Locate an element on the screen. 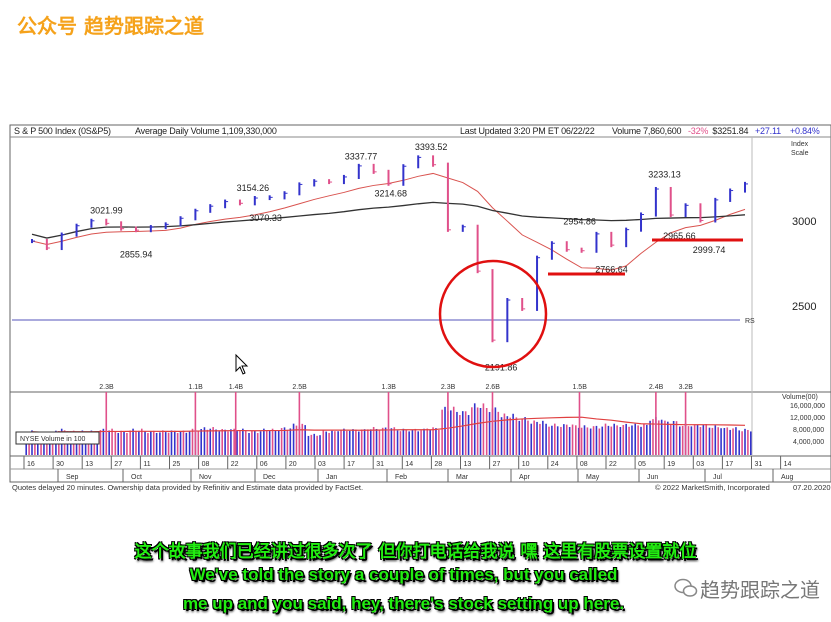 The image size is (831, 622). volume-annotation: 3.2B is located at coordinates (686, 387).